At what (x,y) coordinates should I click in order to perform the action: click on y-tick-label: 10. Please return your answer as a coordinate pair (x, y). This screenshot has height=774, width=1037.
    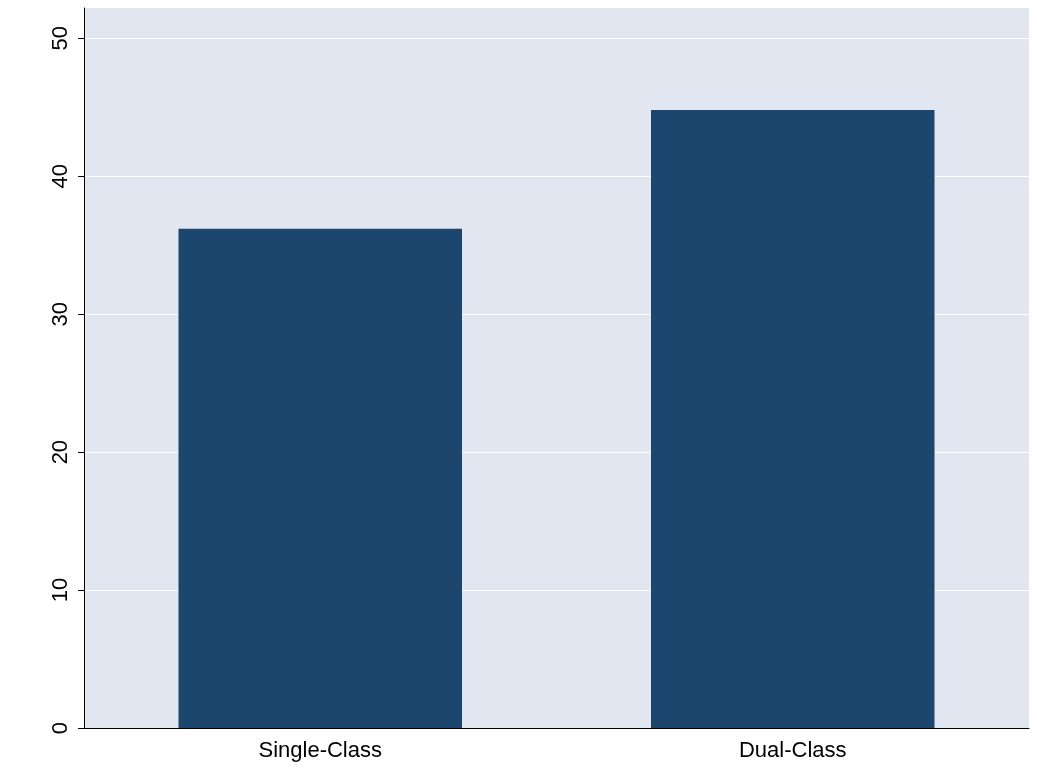
    Looking at the image, I should click on (59, 590).